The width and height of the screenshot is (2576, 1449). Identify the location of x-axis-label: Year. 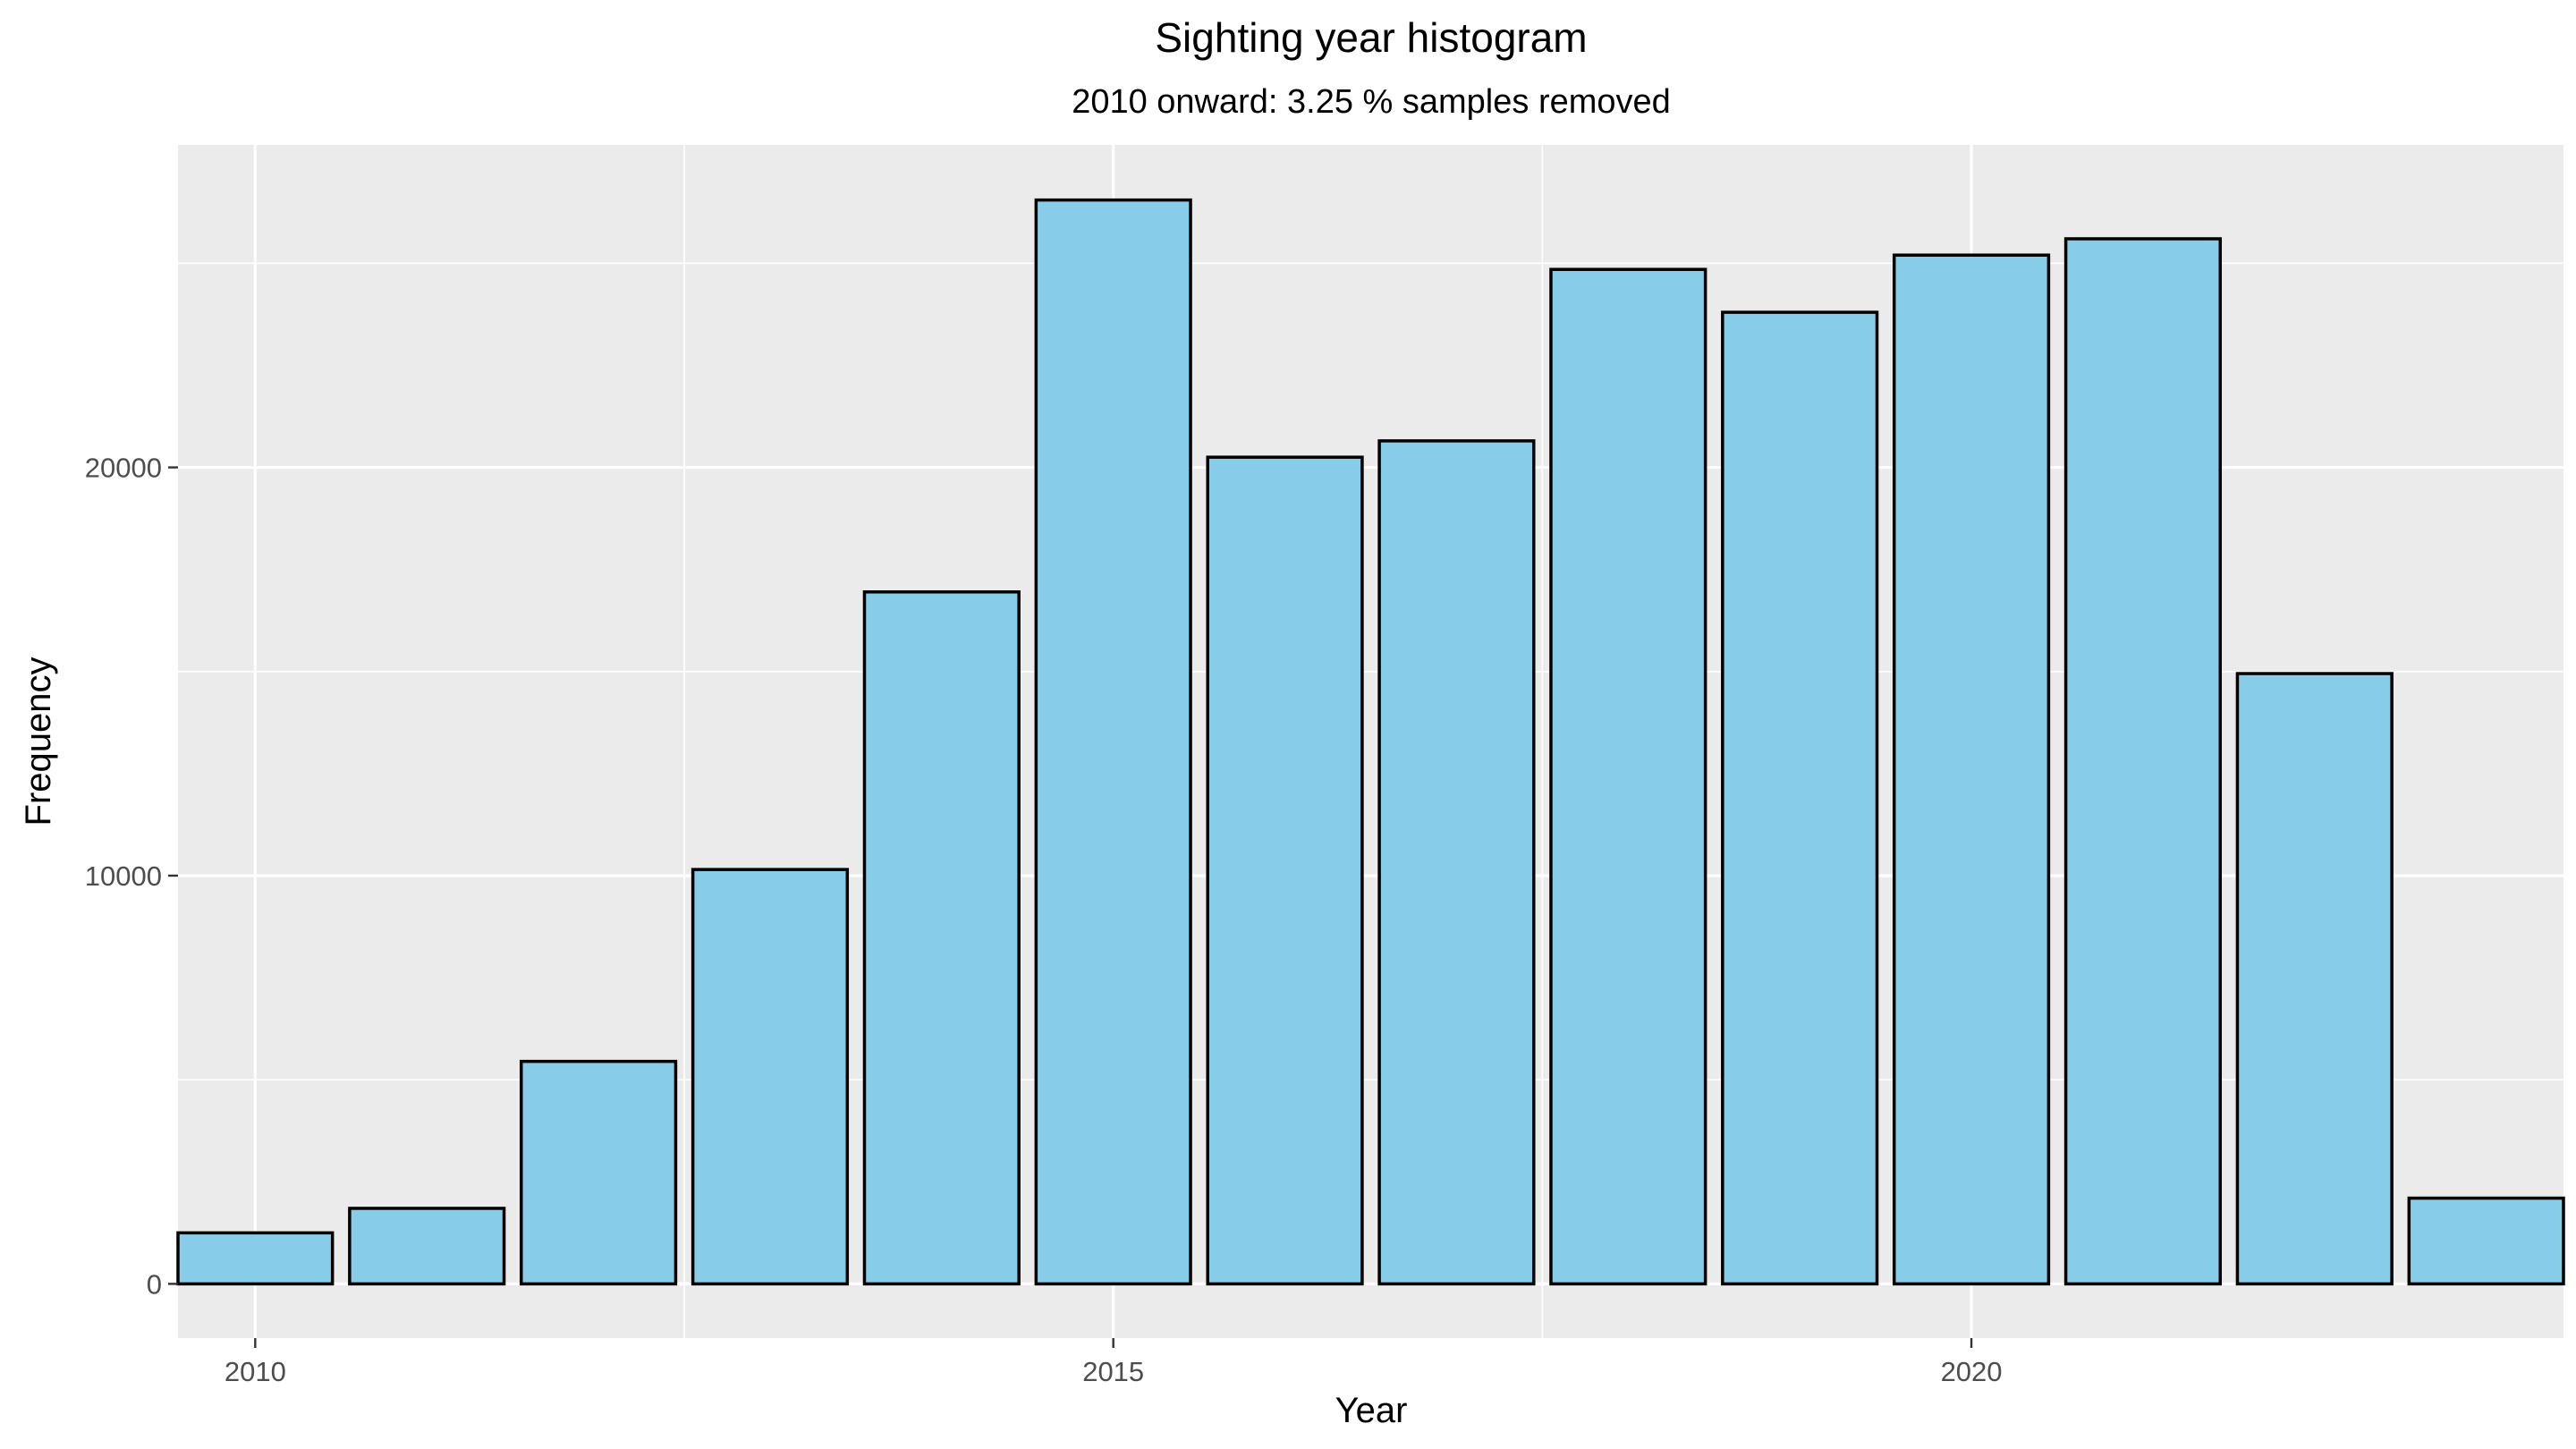
(1371, 1410).